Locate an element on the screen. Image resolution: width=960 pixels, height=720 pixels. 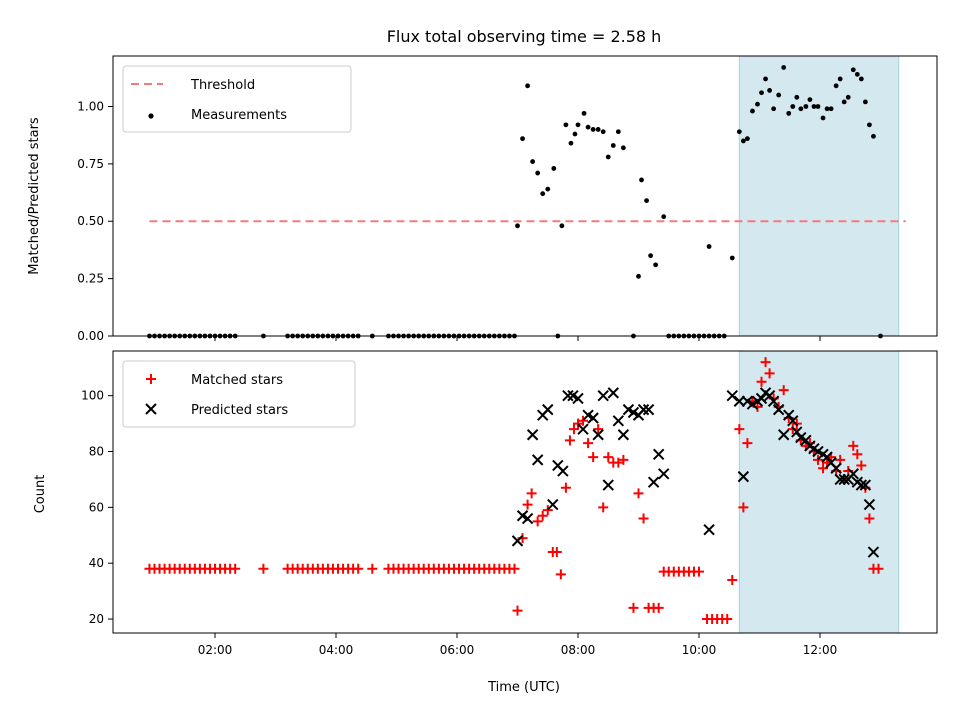
legend-predicted-swatch is located at coordinates (151, 409).